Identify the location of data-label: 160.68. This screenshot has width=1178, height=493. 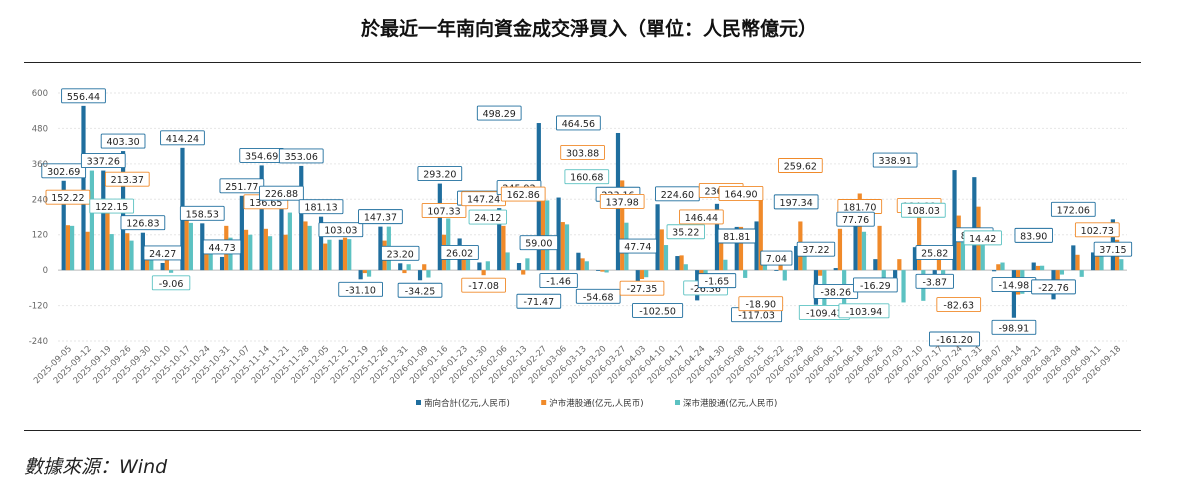
(587, 177).